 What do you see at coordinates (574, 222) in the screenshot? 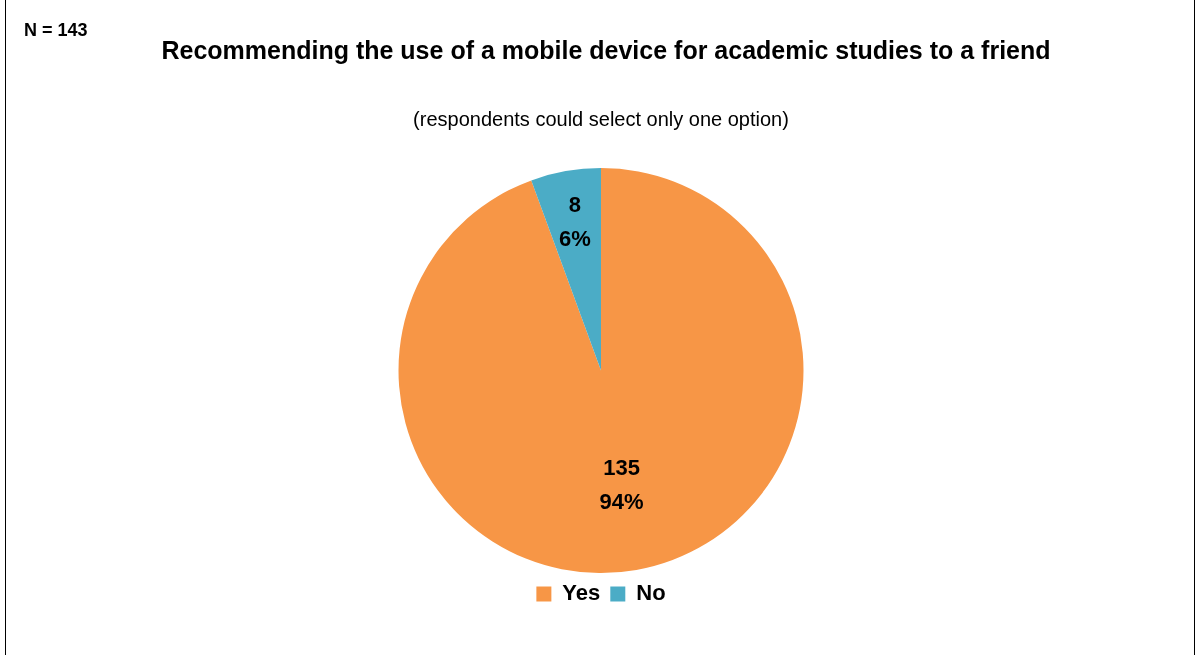
I see `data-label: 8 6%` at bounding box center [574, 222].